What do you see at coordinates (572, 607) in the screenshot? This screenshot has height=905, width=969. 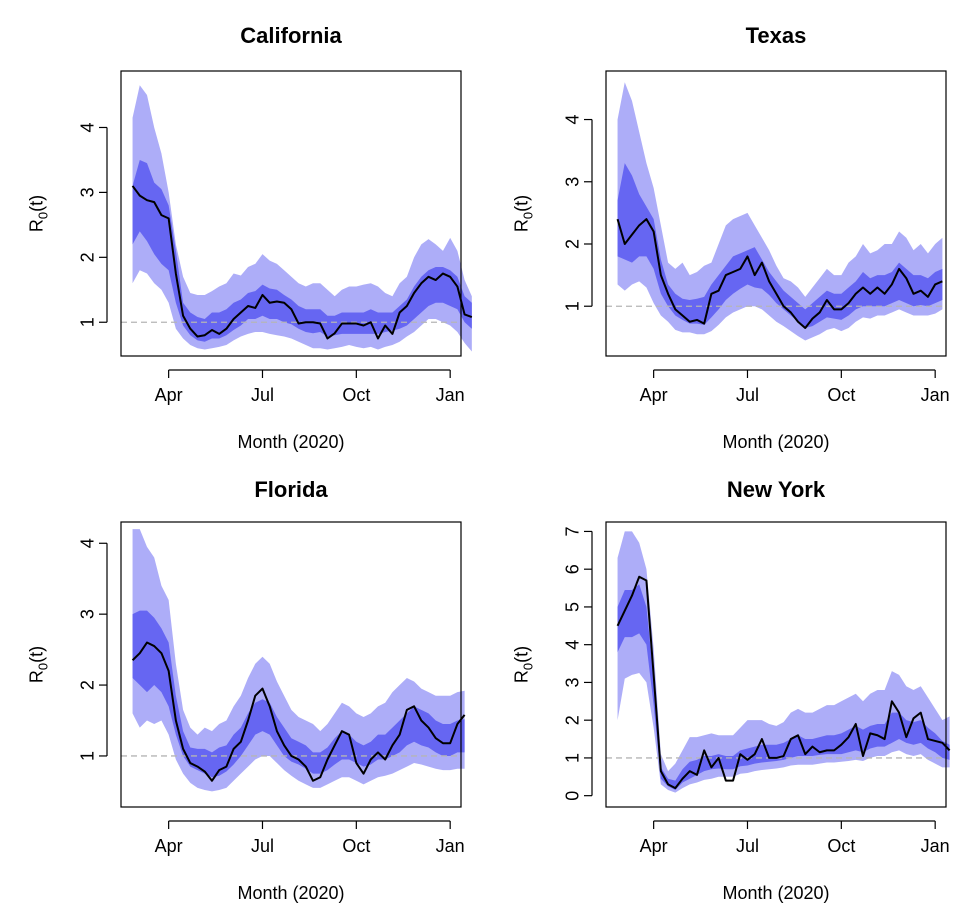 I see `y-tick-label: 5` at bounding box center [572, 607].